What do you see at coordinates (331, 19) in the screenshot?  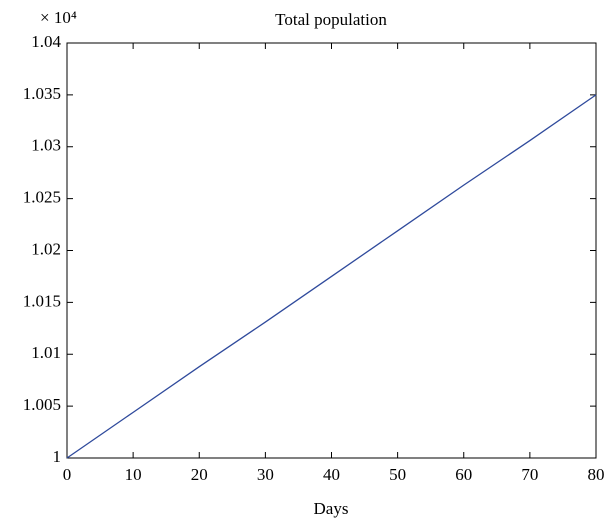 I see `chart-title: Total population` at bounding box center [331, 19].